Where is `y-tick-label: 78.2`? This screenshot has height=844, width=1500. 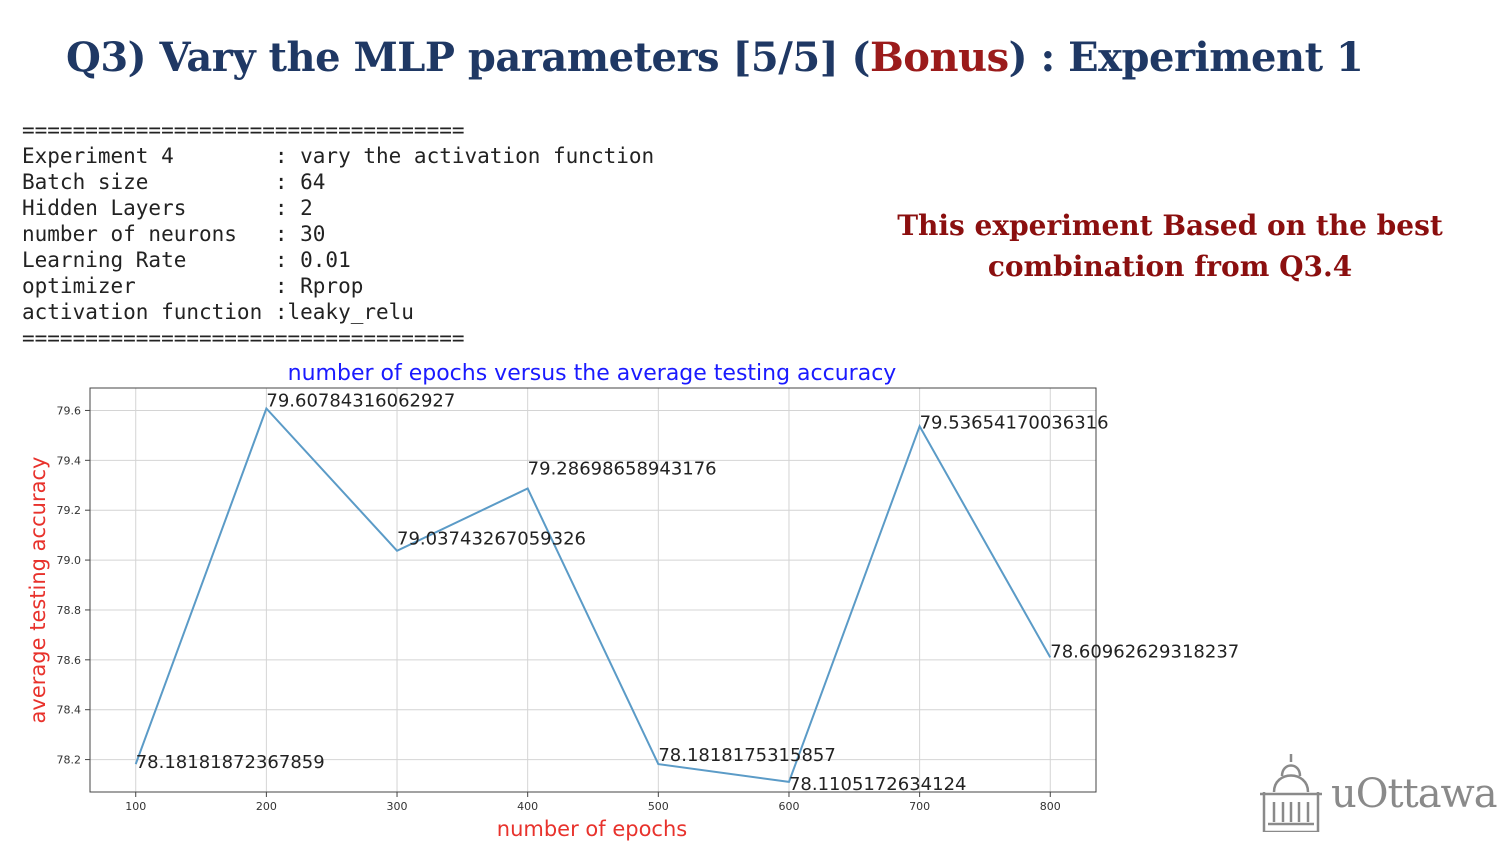 y-tick-label: 78.2 is located at coordinates (69, 760).